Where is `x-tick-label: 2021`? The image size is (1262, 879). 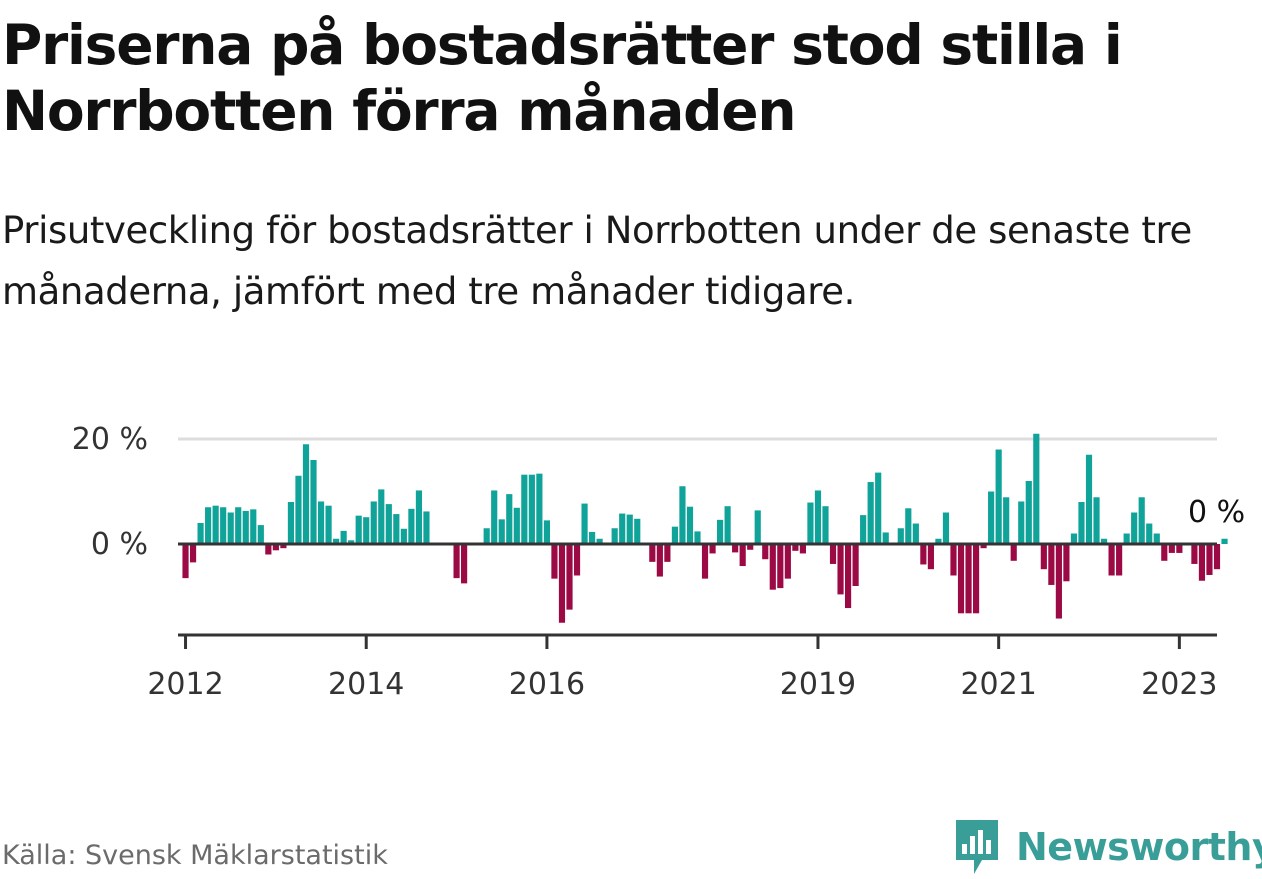
x-tick-label: 2021 is located at coordinates (998, 683).